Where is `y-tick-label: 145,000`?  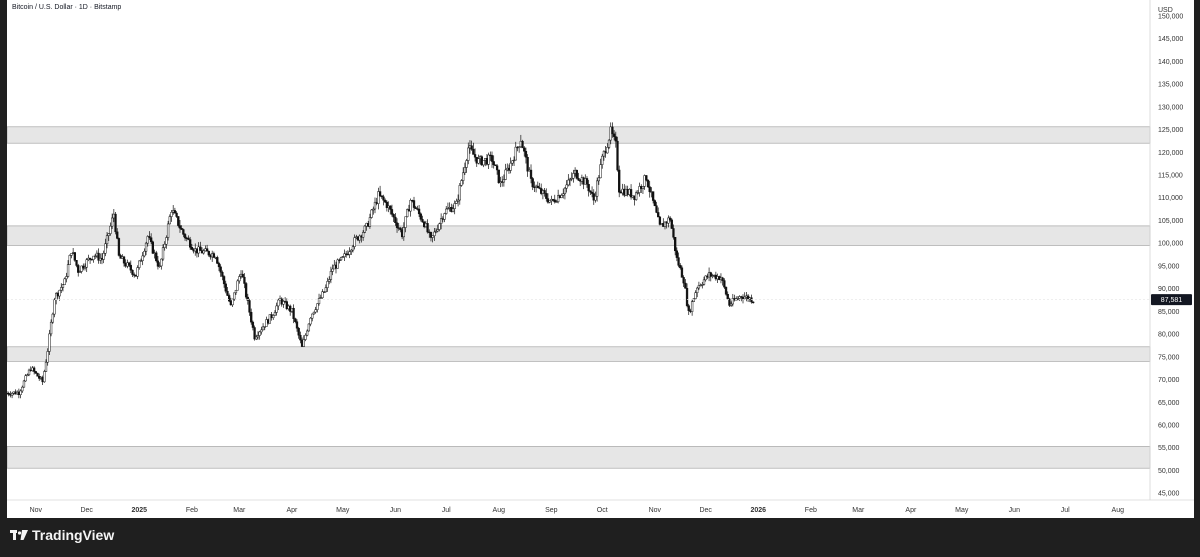
y-tick-label: 145,000 is located at coordinates (1170, 39).